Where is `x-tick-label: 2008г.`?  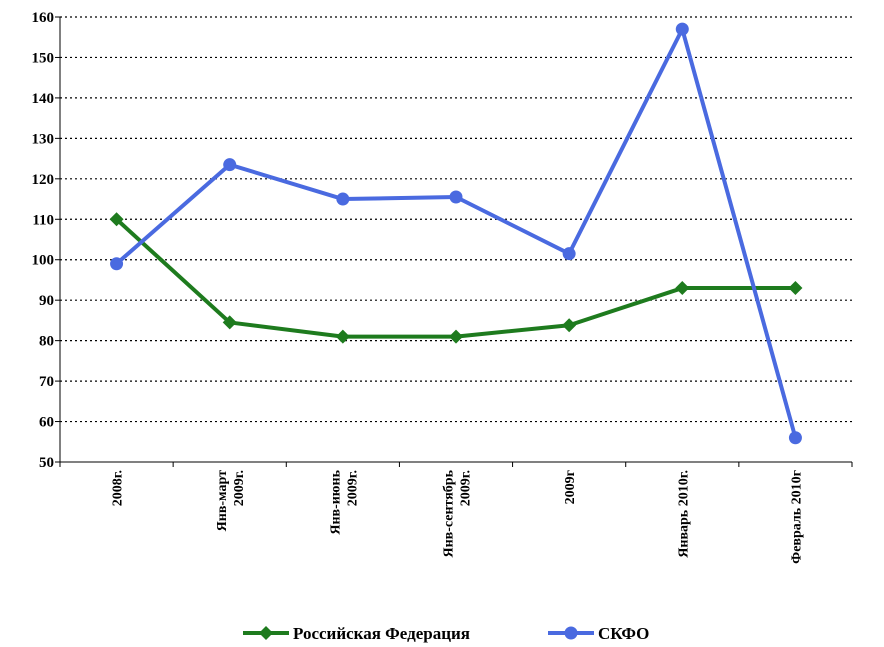 x-tick-label: 2008г. is located at coordinates (118, 488).